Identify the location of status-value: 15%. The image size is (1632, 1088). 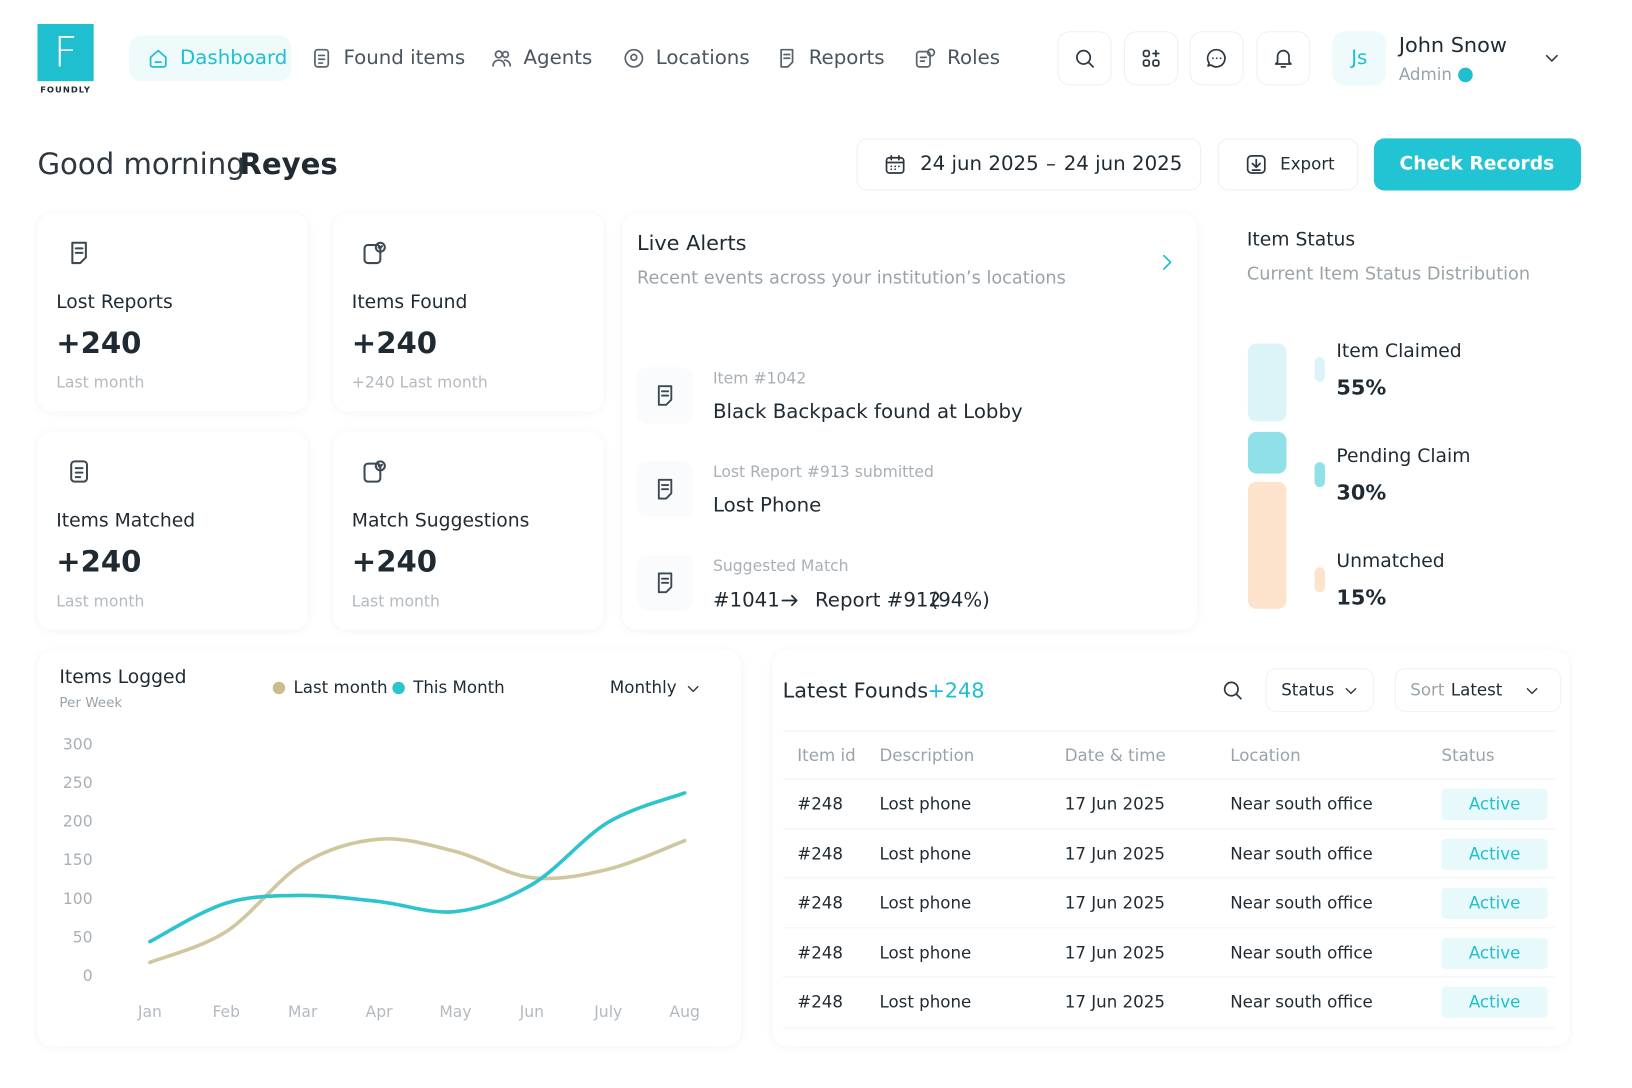
(1361, 597).